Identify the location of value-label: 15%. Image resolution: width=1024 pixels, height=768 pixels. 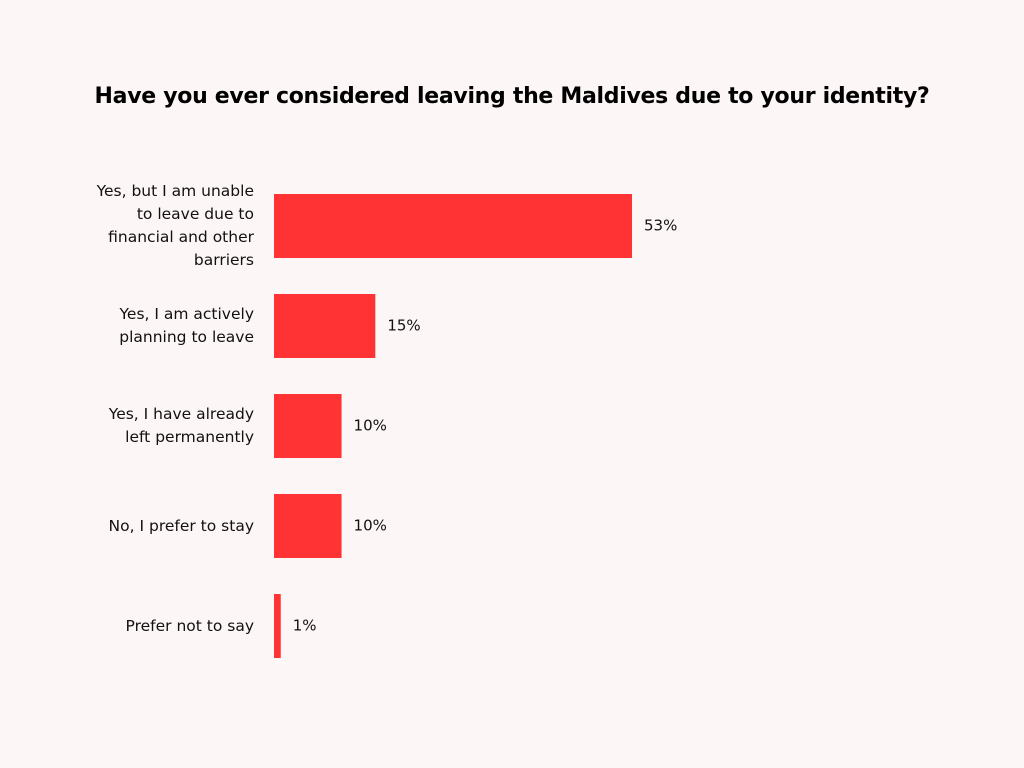
(403, 326).